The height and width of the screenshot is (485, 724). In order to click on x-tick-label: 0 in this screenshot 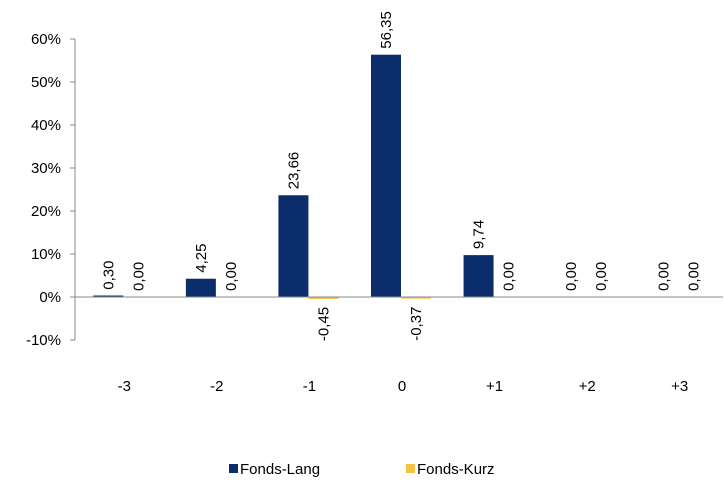, I will do `click(402, 386)`.